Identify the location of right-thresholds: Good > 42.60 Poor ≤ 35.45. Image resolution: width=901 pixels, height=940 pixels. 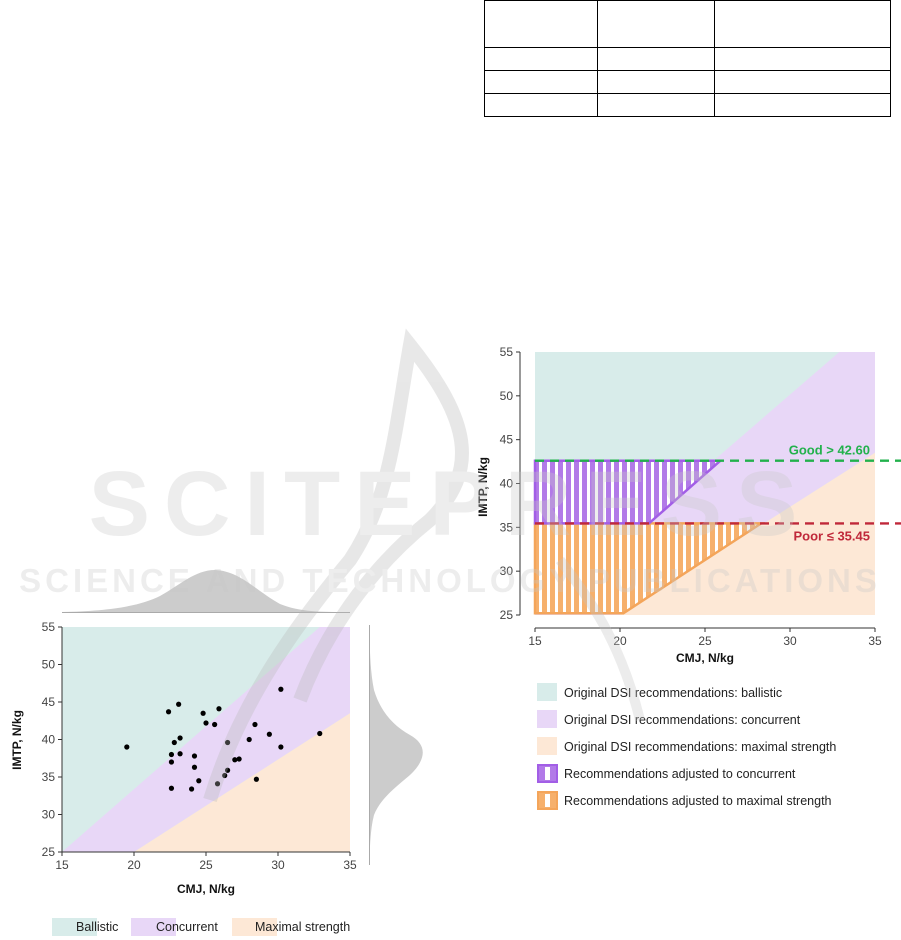
(718, 493).